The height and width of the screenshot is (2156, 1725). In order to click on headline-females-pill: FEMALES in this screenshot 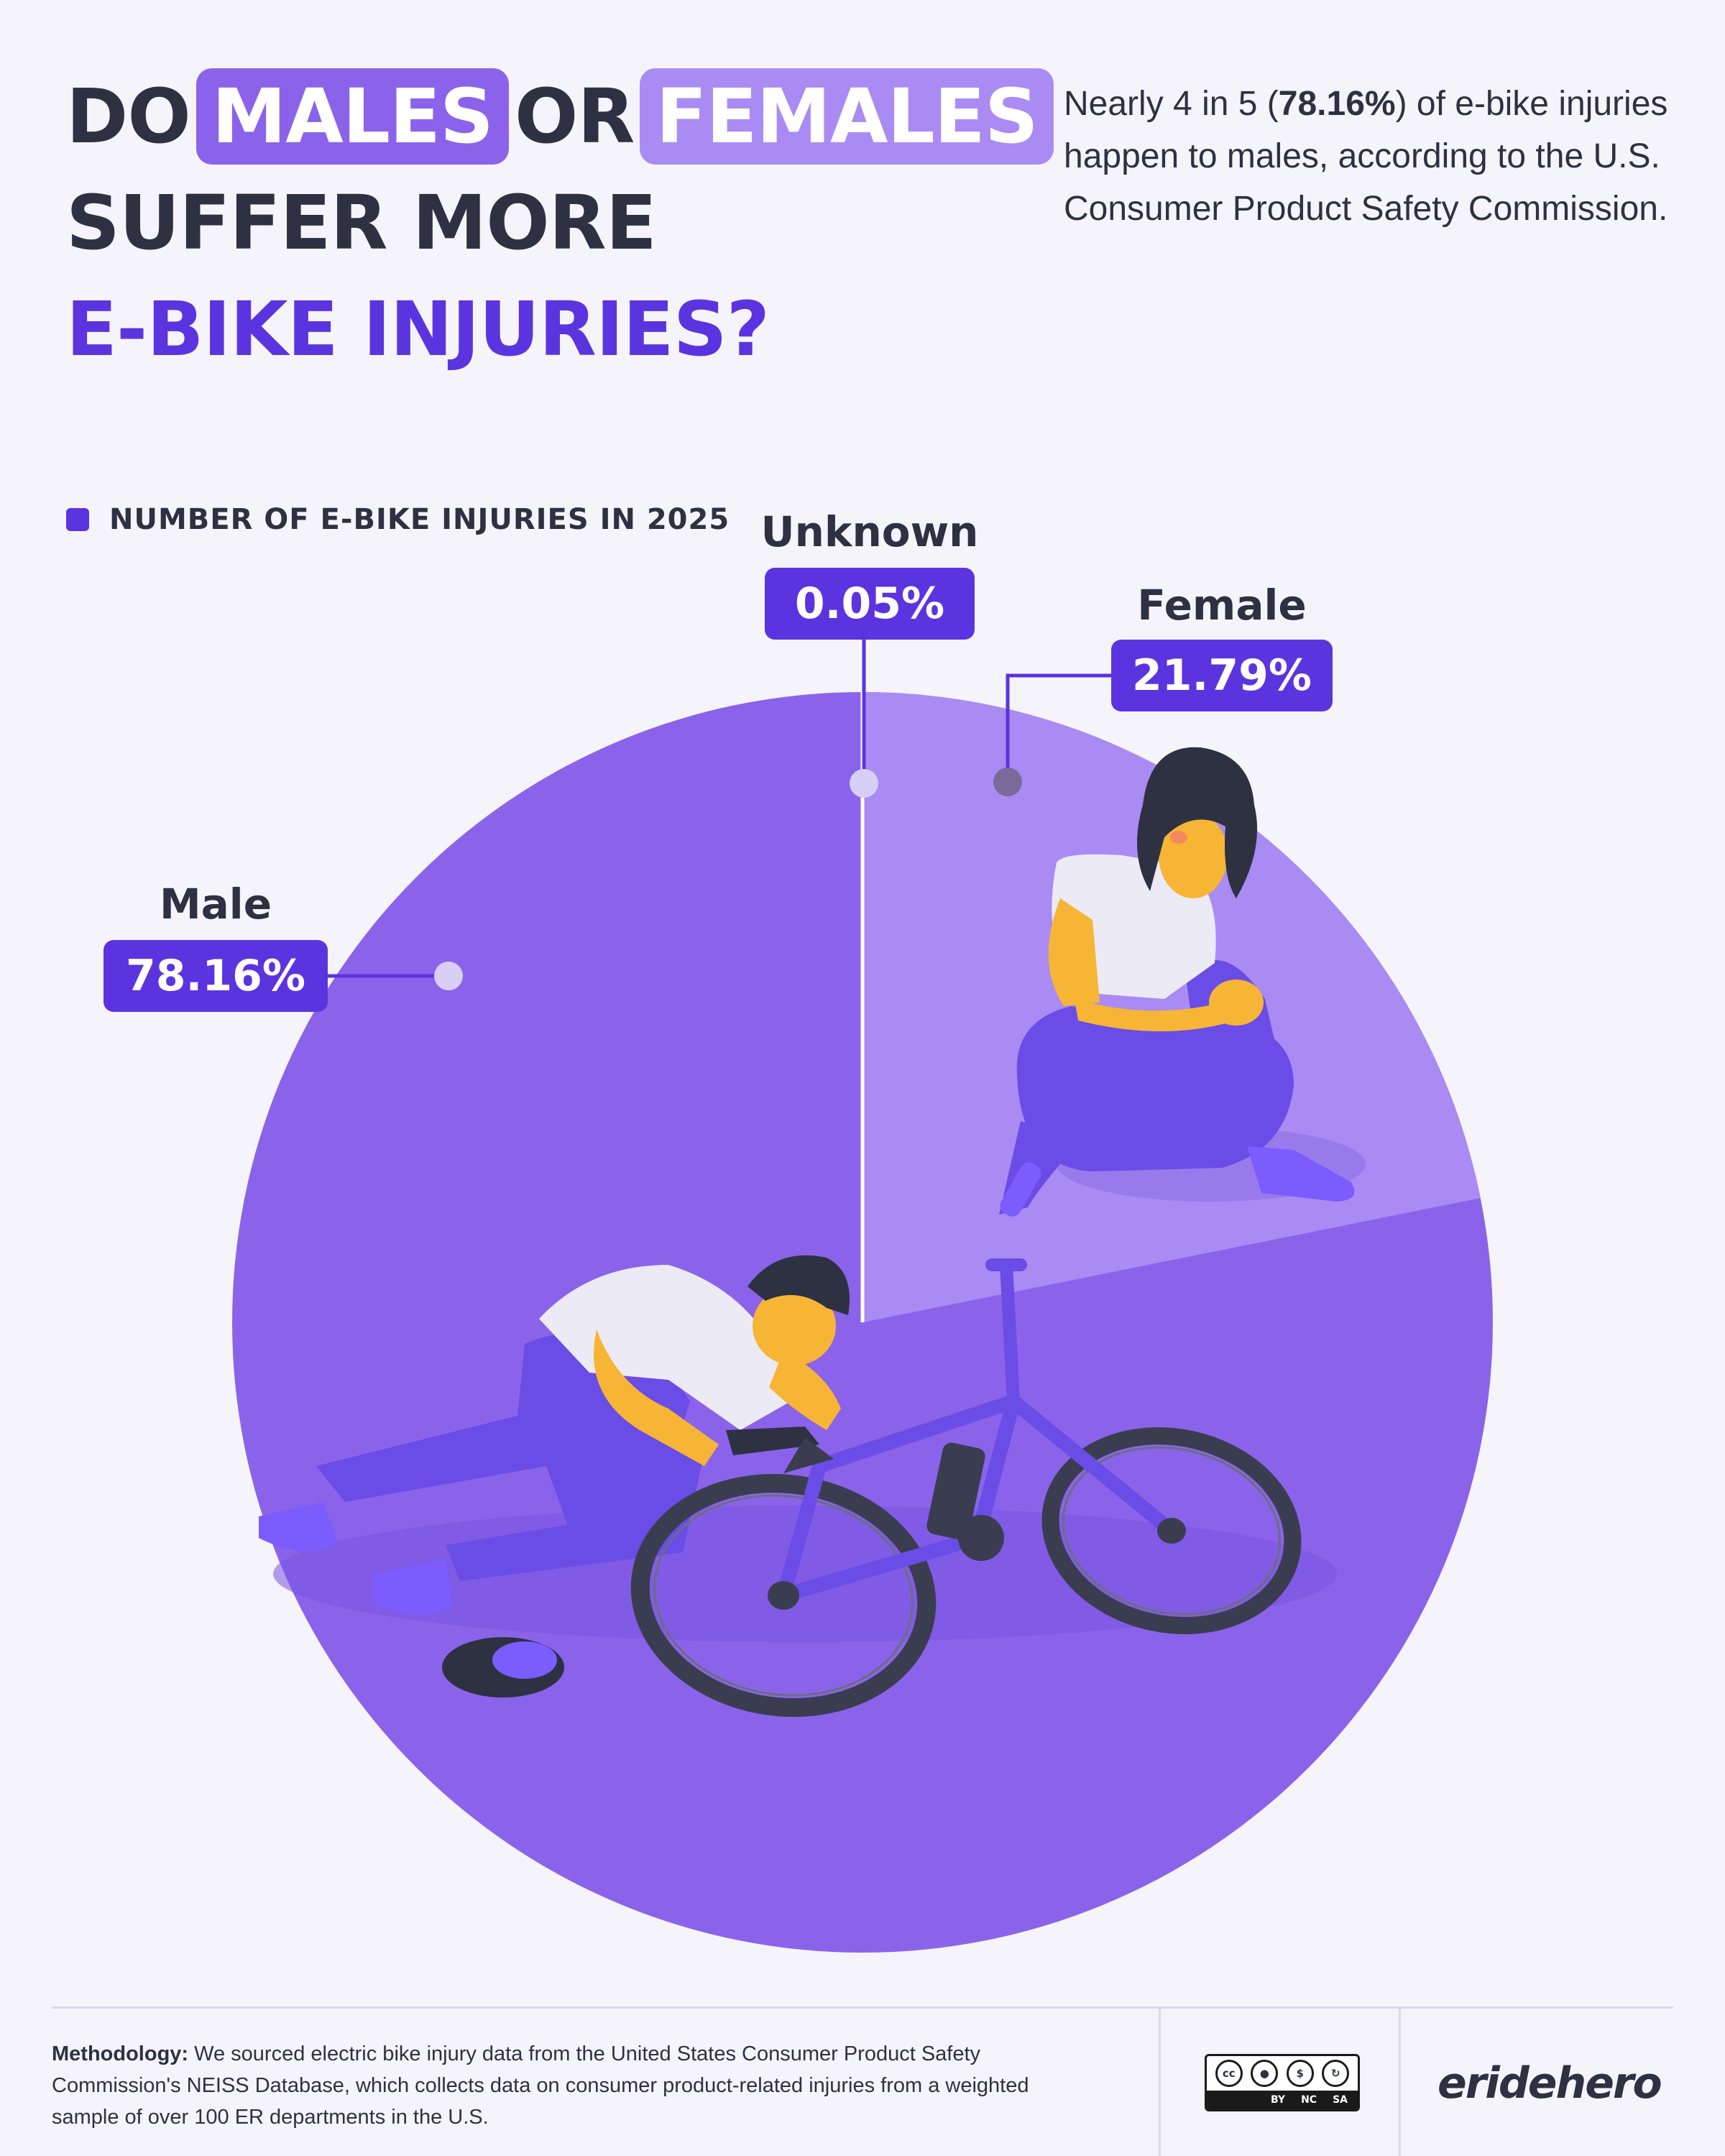, I will do `click(847, 116)`.